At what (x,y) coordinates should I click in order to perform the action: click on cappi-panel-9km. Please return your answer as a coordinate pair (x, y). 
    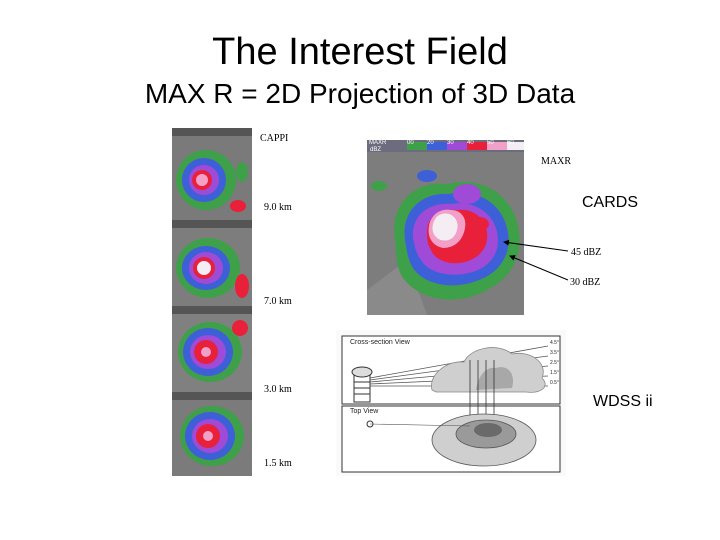
    Looking at the image, I should click on (212, 174).